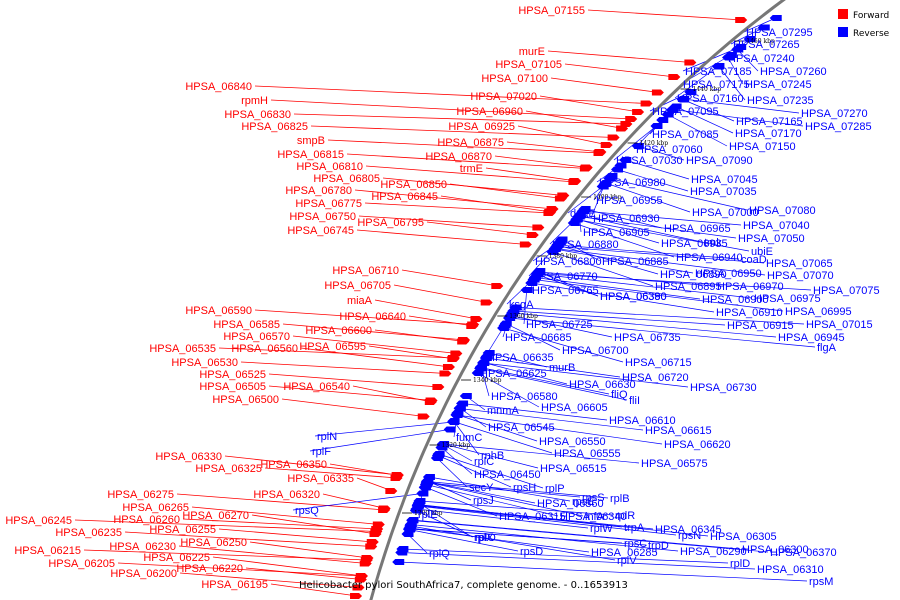 The image size is (900, 600). Describe the element at coordinates (47, 551) in the screenshot. I see `gene-label-hpsa-06215: HPSA_06215` at that location.